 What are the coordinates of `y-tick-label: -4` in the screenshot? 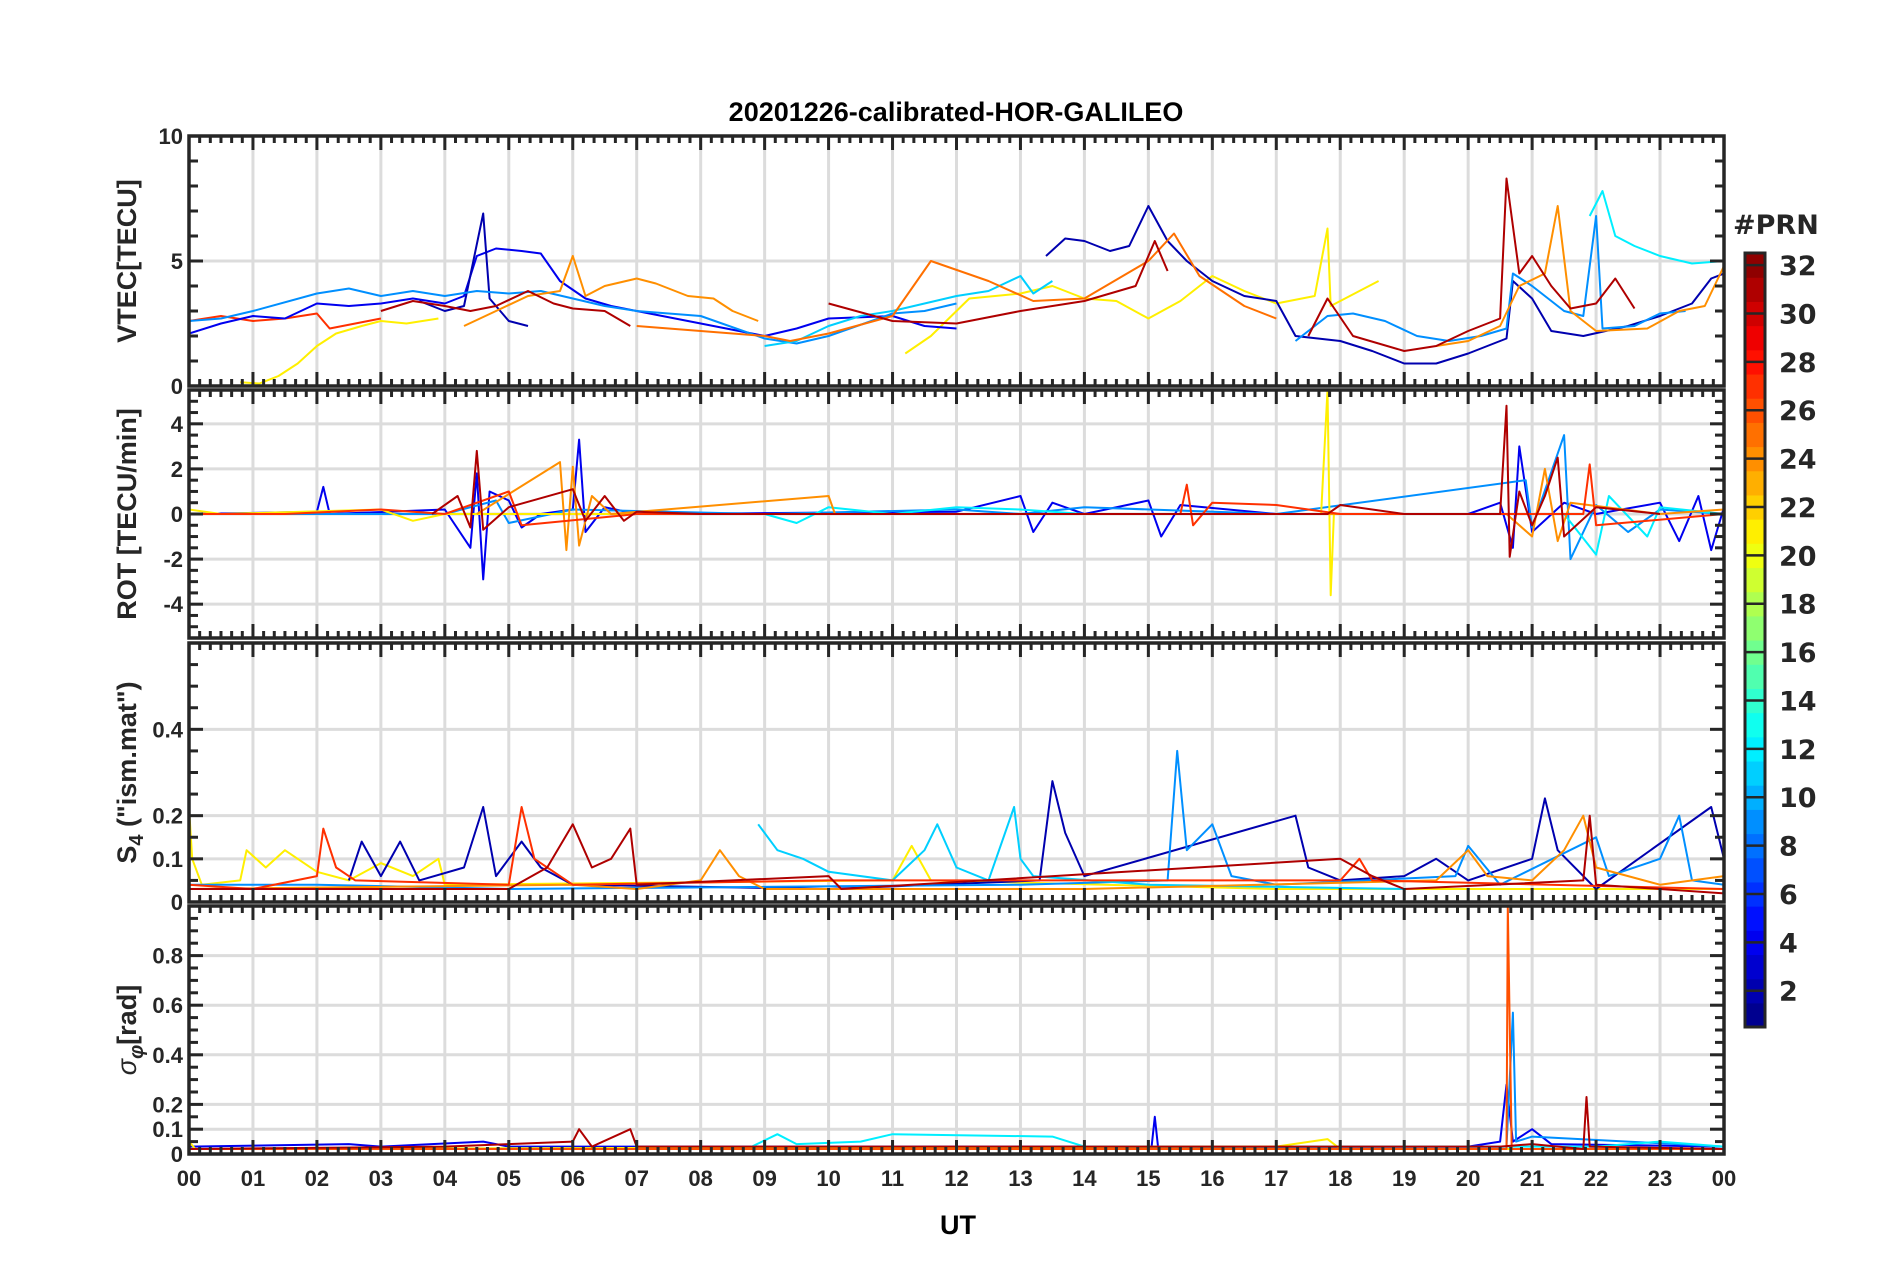 It's located at (173, 604).